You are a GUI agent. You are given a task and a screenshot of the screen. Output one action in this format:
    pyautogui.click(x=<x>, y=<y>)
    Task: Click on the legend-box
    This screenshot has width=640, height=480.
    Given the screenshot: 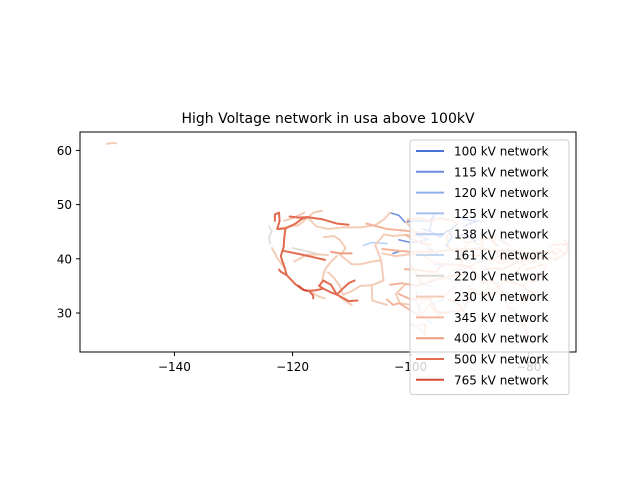 What is the action you would take?
    pyautogui.click(x=489, y=267)
    